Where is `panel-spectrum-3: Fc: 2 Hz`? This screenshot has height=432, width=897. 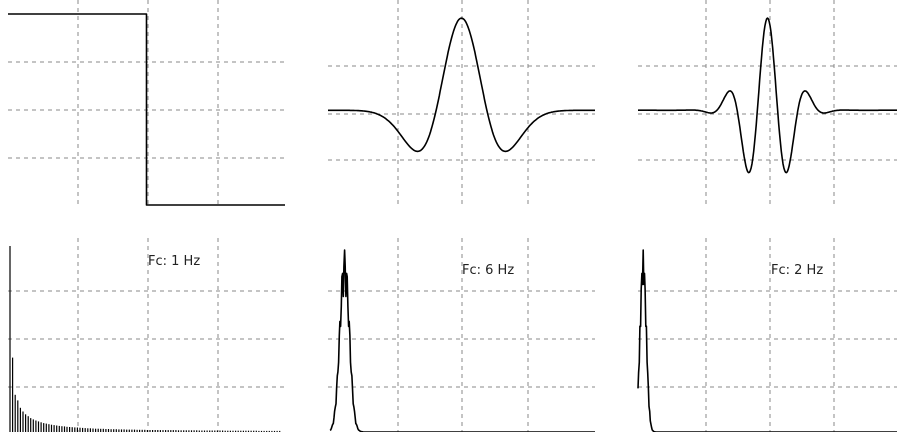
panel-spectrum-3: Fc: 2 Hz is located at coordinates (767, 335).